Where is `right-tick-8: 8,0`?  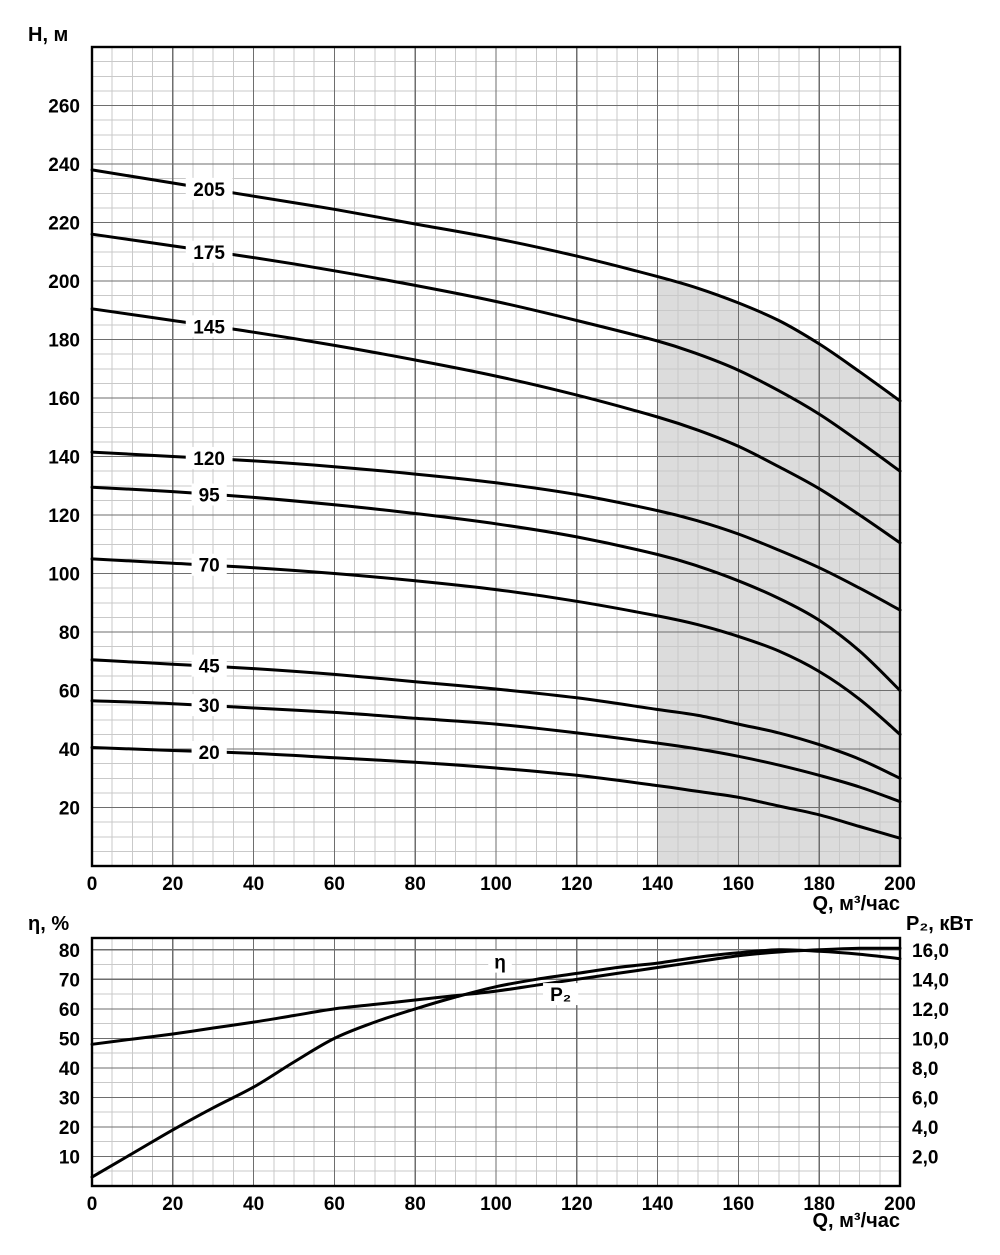
right-tick-8: 8,0 is located at coordinates (925, 1069).